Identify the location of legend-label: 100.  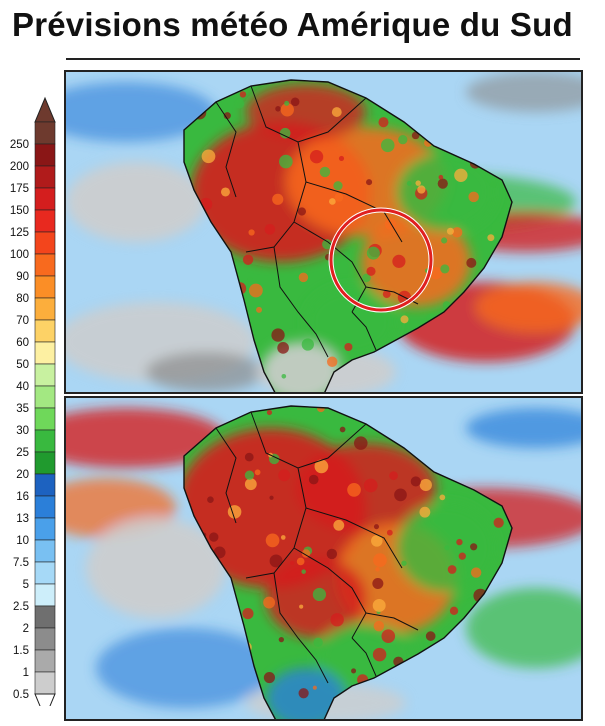
(19, 255).